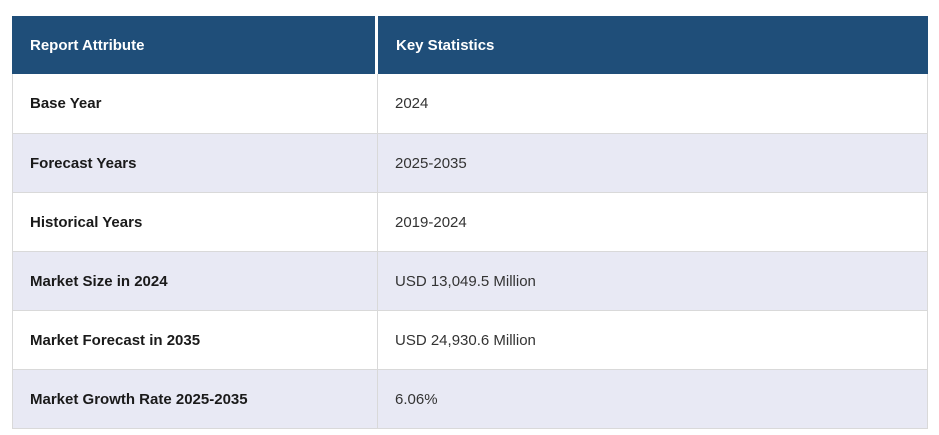 The width and height of the screenshot is (939, 435). Describe the element at coordinates (195, 281) in the screenshot. I see `attribute-cell: Market Size in 2024` at that location.